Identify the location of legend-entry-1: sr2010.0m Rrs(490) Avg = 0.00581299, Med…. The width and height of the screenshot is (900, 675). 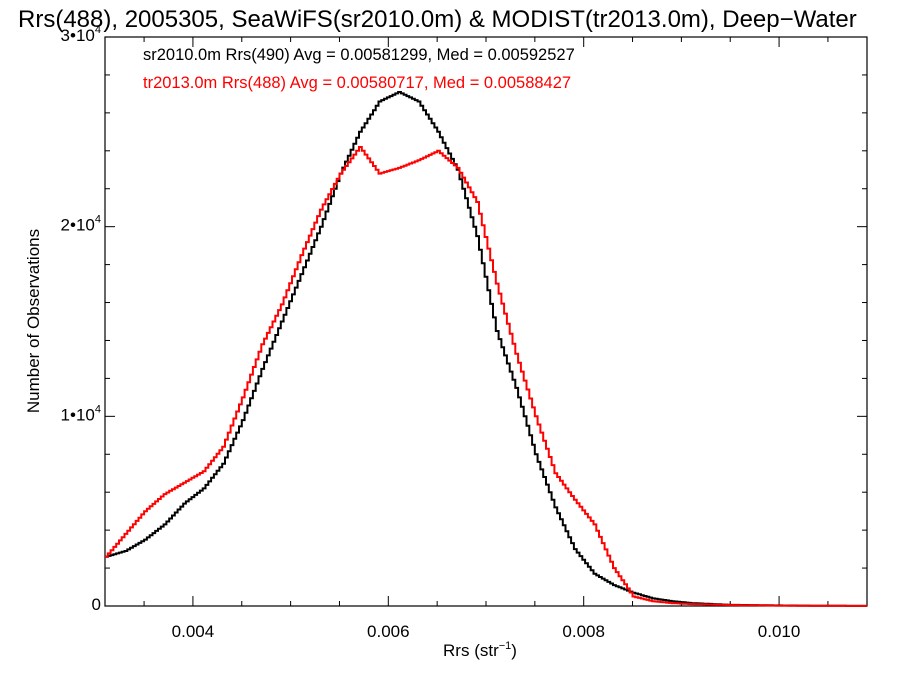
(359, 55).